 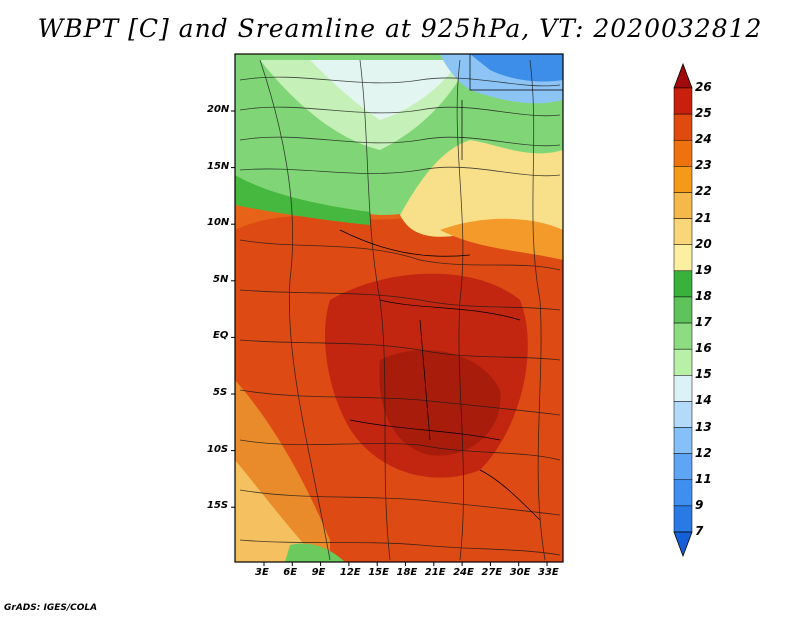 What do you see at coordinates (703, 295) in the screenshot?
I see `colorbar-label: 18` at bounding box center [703, 295].